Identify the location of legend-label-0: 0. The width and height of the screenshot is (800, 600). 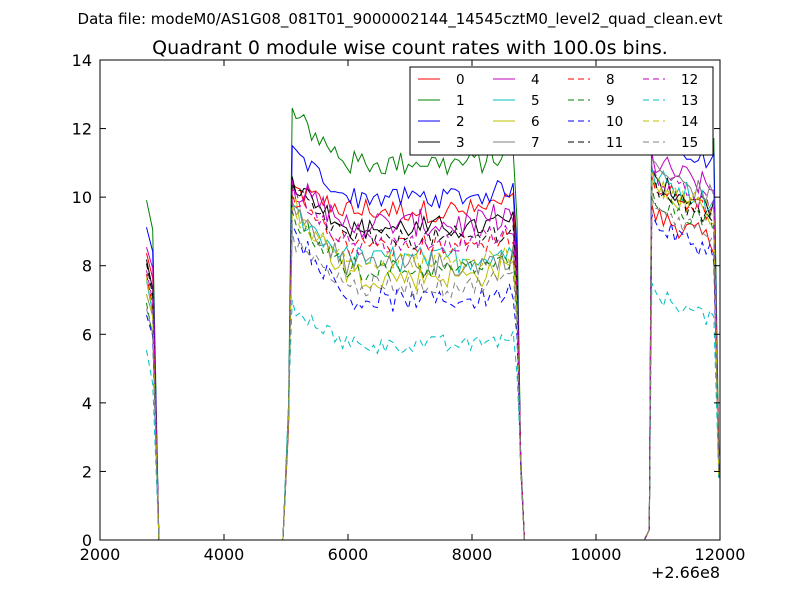
(460, 80).